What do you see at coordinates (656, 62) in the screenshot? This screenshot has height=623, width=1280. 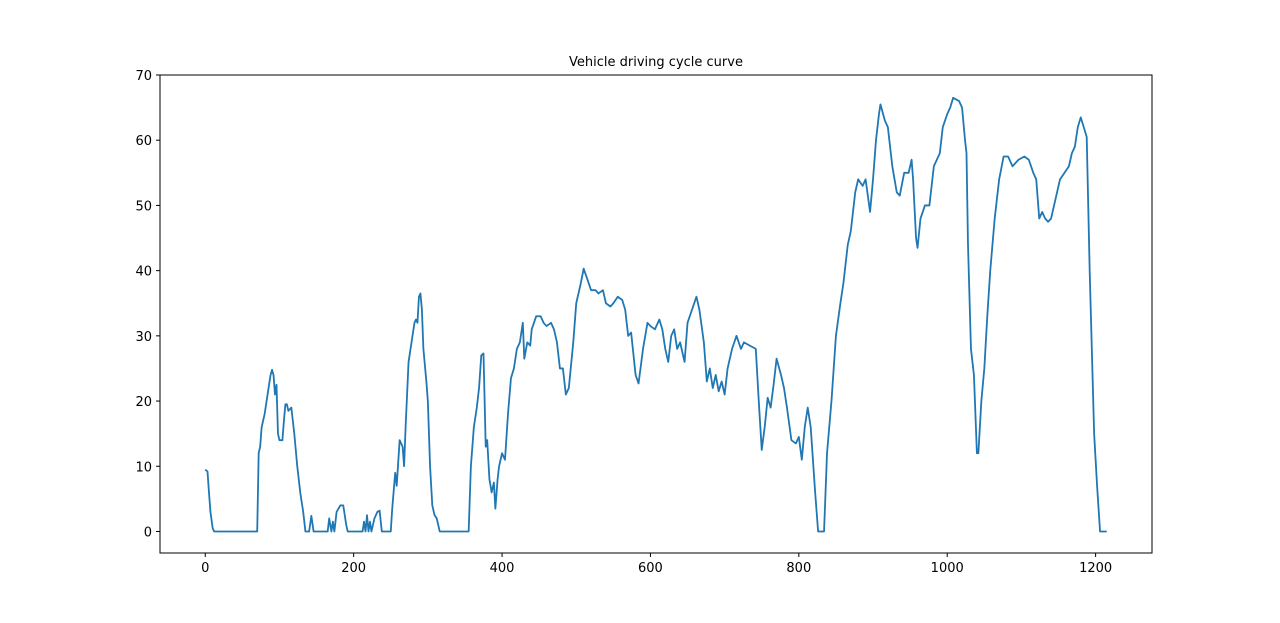 I see `chart-title: Vehicle driving cycle curve` at bounding box center [656, 62].